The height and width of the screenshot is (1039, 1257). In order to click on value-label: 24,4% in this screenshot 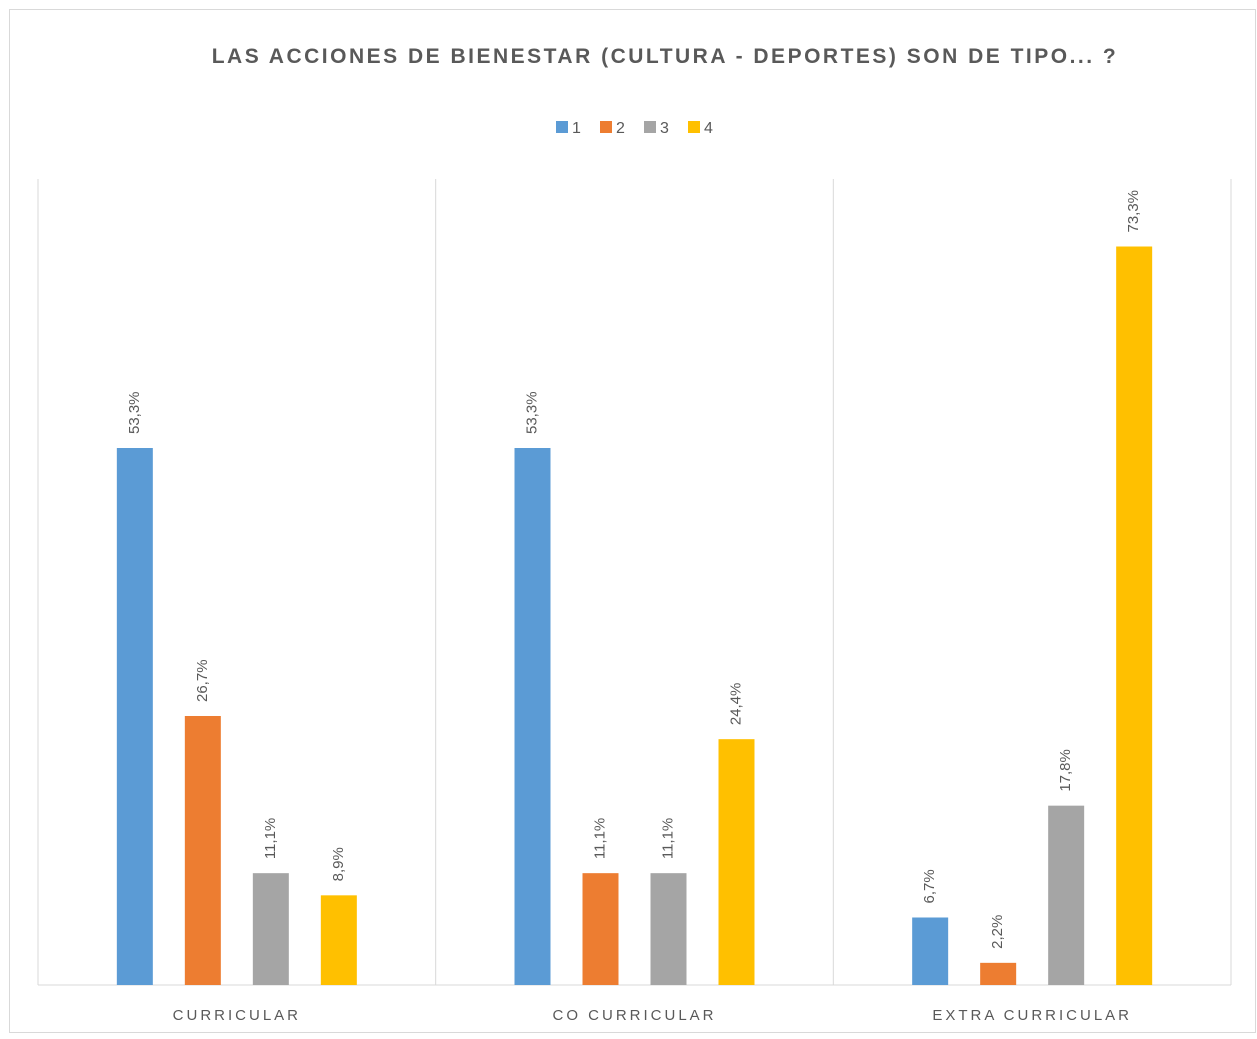, I will do `click(735, 704)`.